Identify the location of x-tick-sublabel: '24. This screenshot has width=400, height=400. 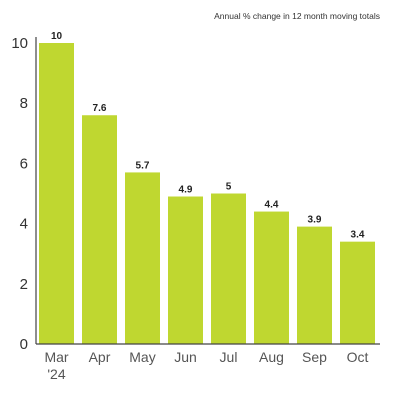
(56, 374).